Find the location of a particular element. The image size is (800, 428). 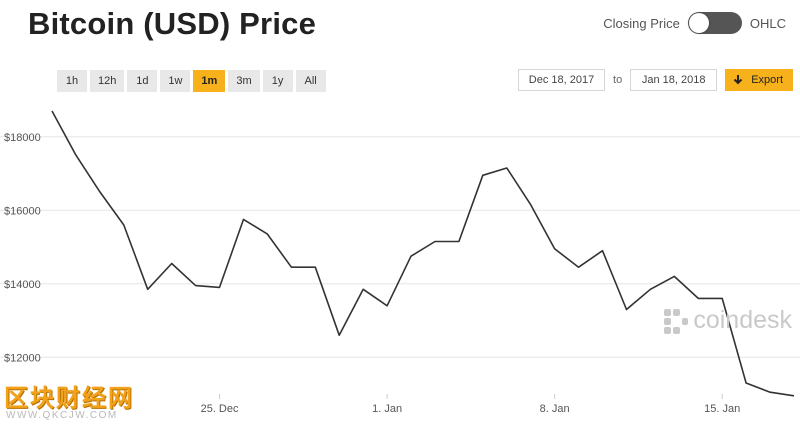

site-logo: 区块财经网 WWW.QKCJW.COM is located at coordinates (79, 406).